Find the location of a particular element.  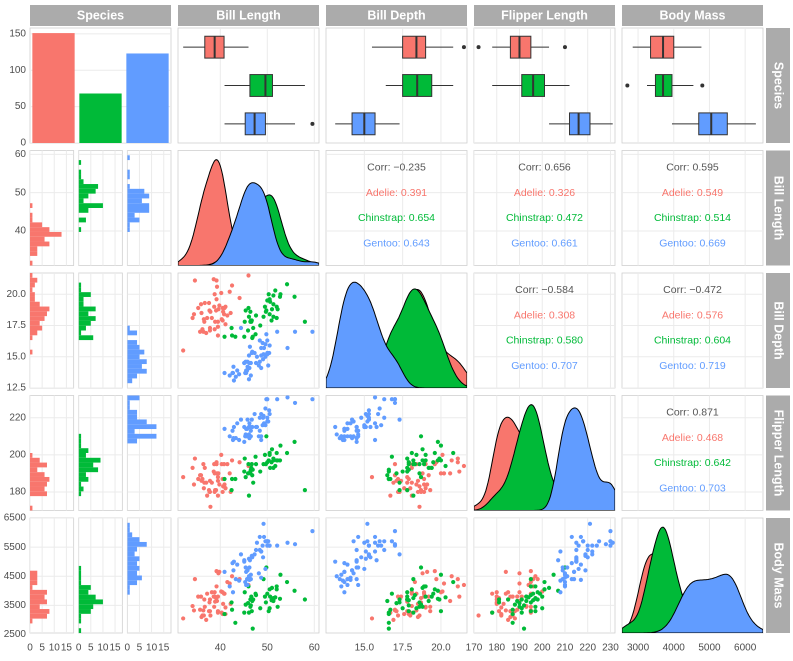

y-tick-label: 15.0 is located at coordinates (17, 356).